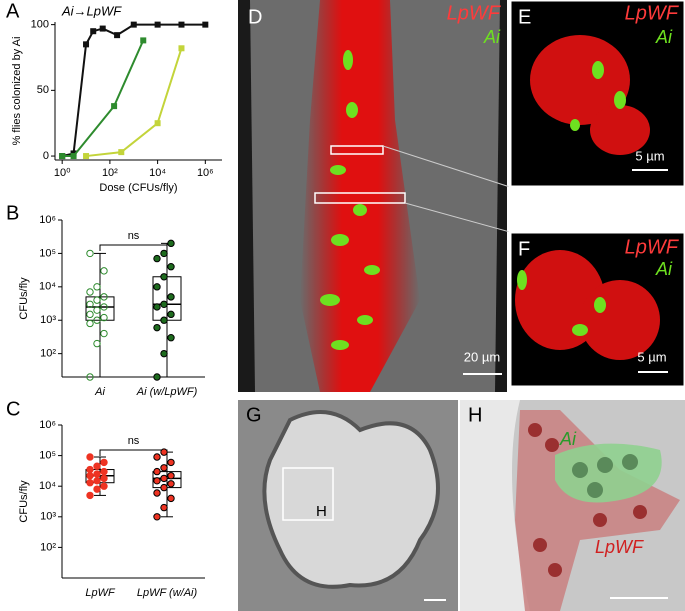  I want to click on x-tick-label: Ai, so click(99, 392).